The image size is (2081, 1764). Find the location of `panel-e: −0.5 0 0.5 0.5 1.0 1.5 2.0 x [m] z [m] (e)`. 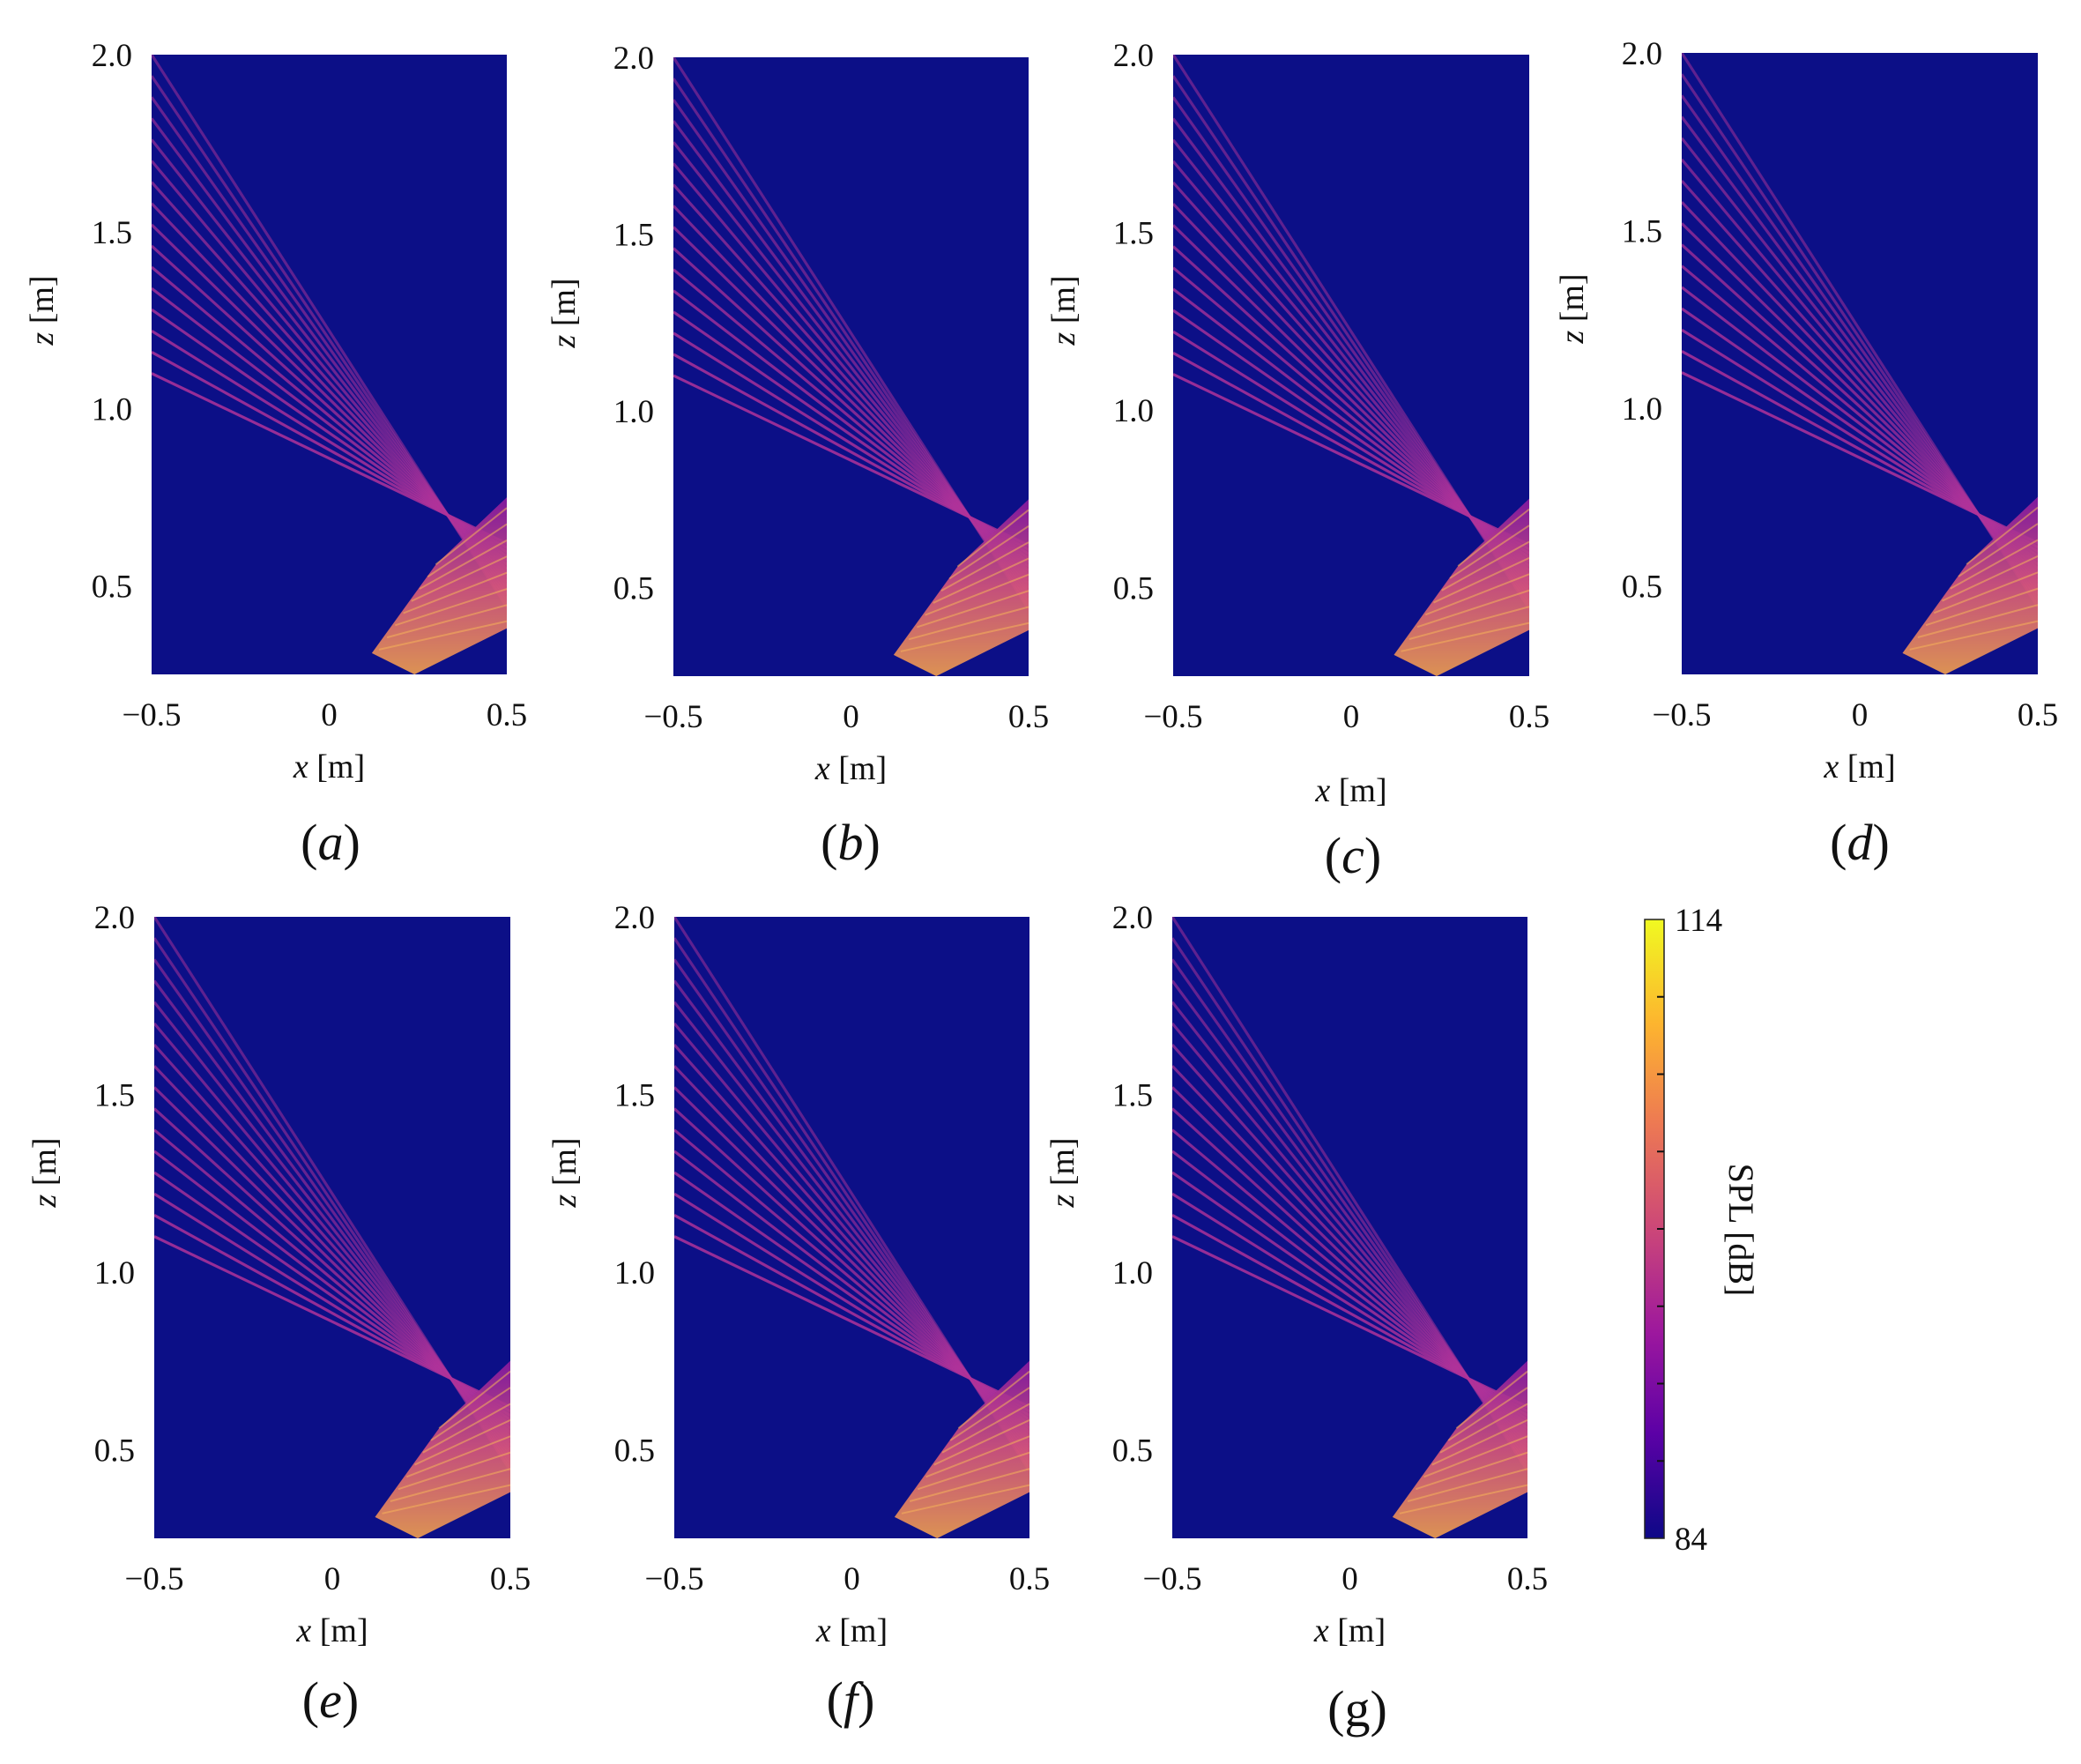

panel-e: −0.5 0 0.5 0.5 1.0 1.5 2.0 x [m] z [m] (e) is located at coordinates (278, 1314).